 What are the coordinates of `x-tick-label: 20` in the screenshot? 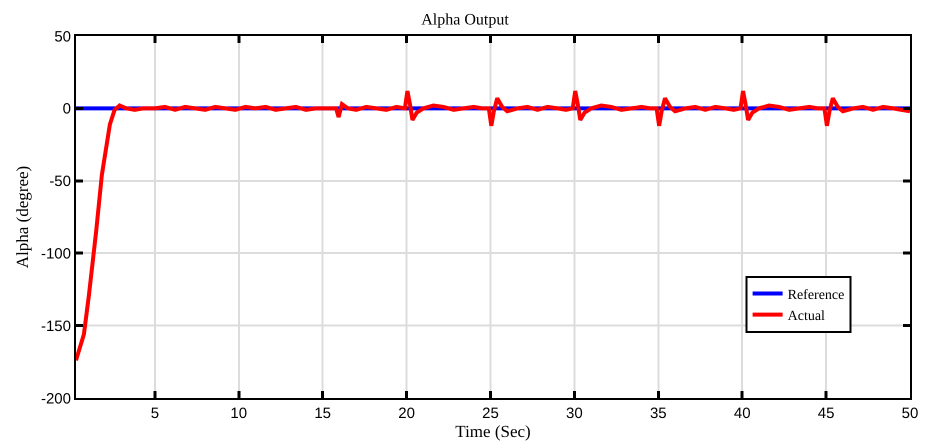 It's located at (406, 413).